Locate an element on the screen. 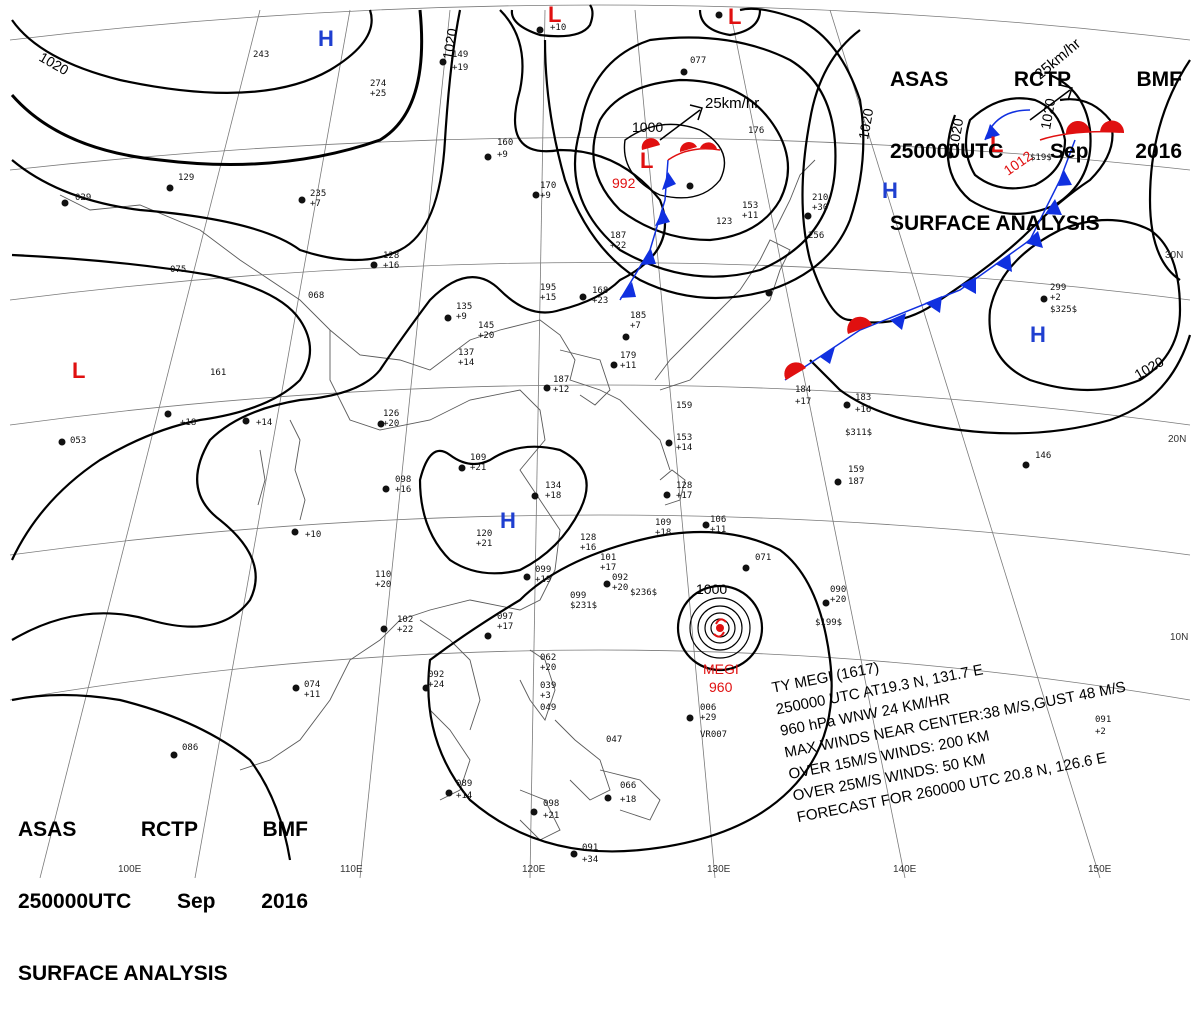 The width and height of the screenshot is (1200, 1010). svg-text: 089 is located at coordinates (464, 784).